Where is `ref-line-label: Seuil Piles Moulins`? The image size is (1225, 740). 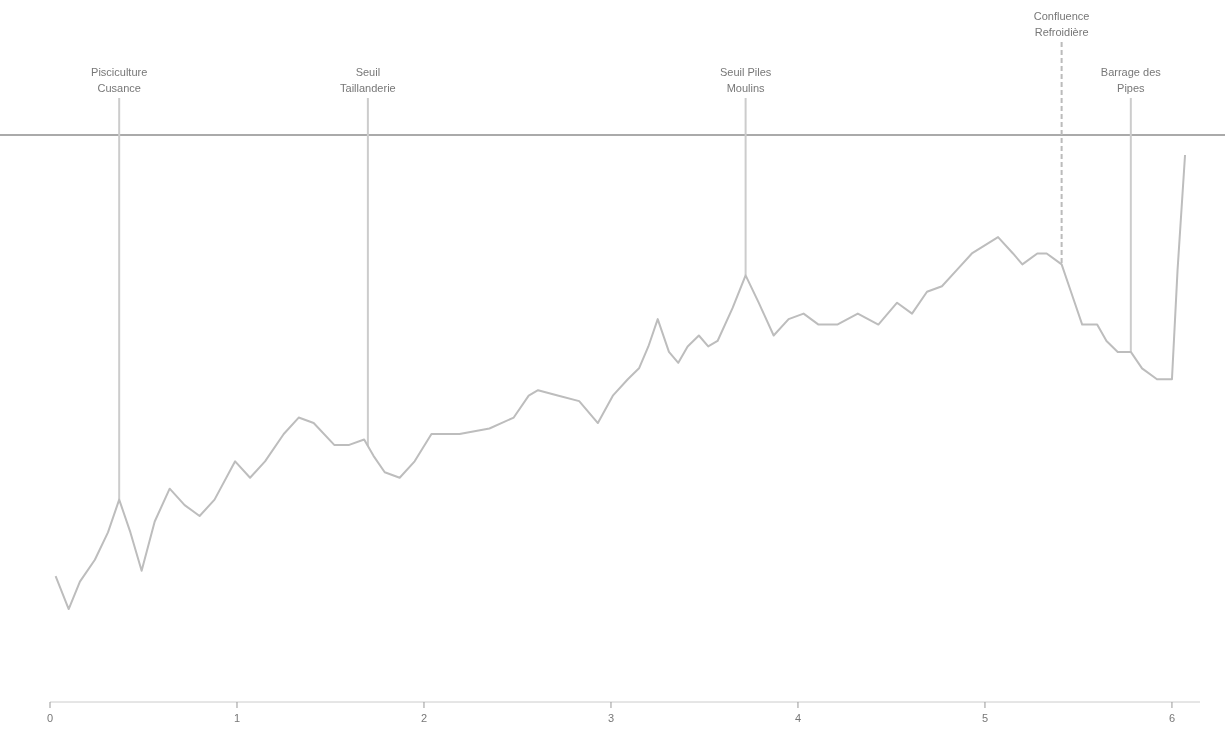 ref-line-label: Seuil Piles Moulins is located at coordinates (745, 80).